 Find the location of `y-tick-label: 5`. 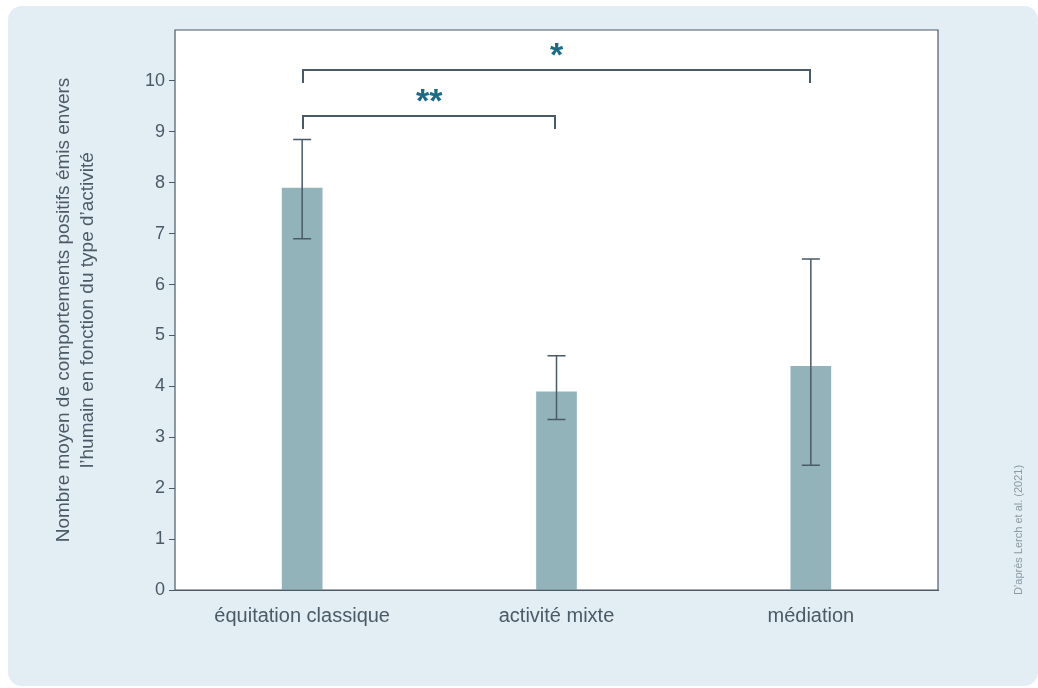

y-tick-label: 5 is located at coordinates (159, 334).